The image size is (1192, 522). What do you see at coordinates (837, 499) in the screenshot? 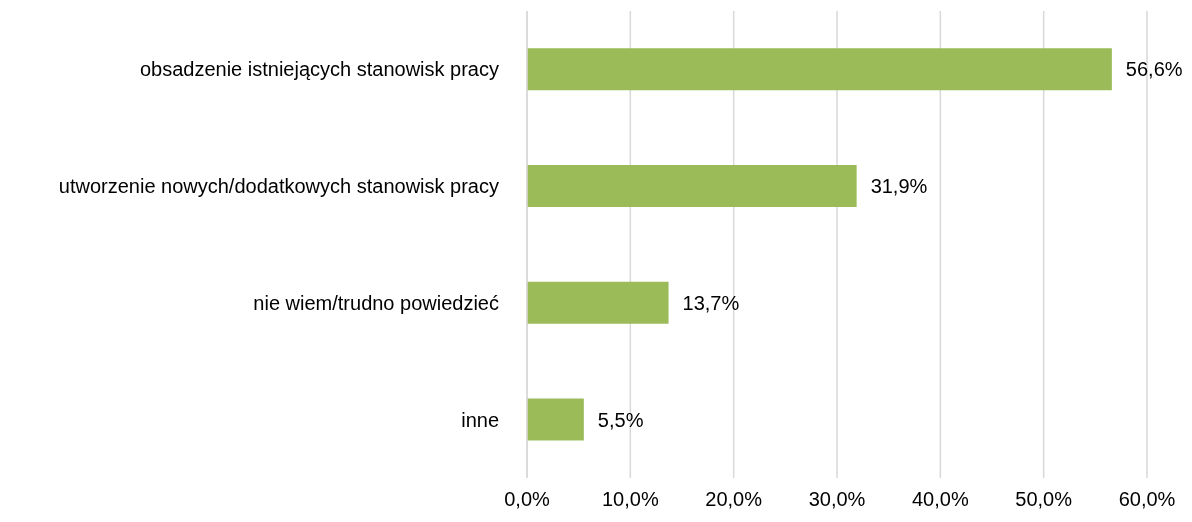
I see `x-tick-label: 30,0%` at bounding box center [837, 499].